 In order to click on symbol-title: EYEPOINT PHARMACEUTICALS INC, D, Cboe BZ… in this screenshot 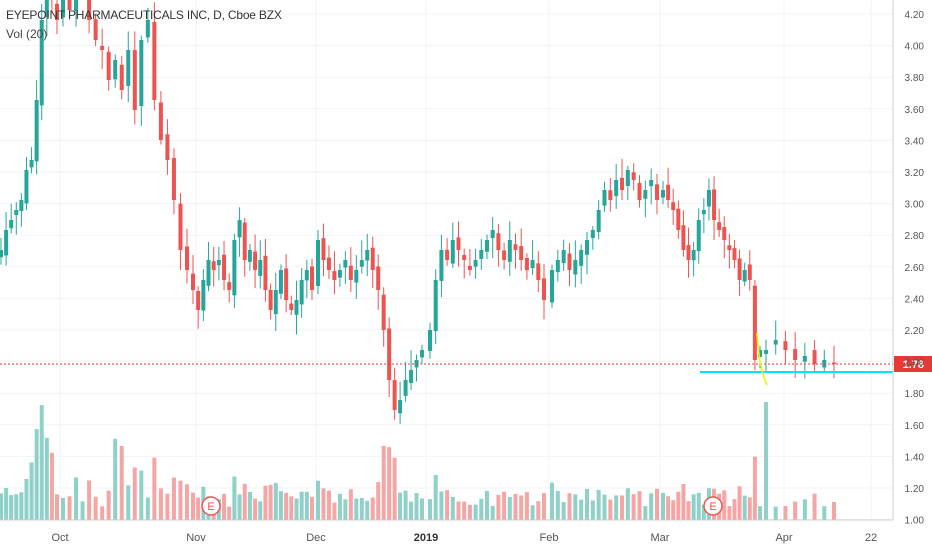, I will do `click(144, 15)`.